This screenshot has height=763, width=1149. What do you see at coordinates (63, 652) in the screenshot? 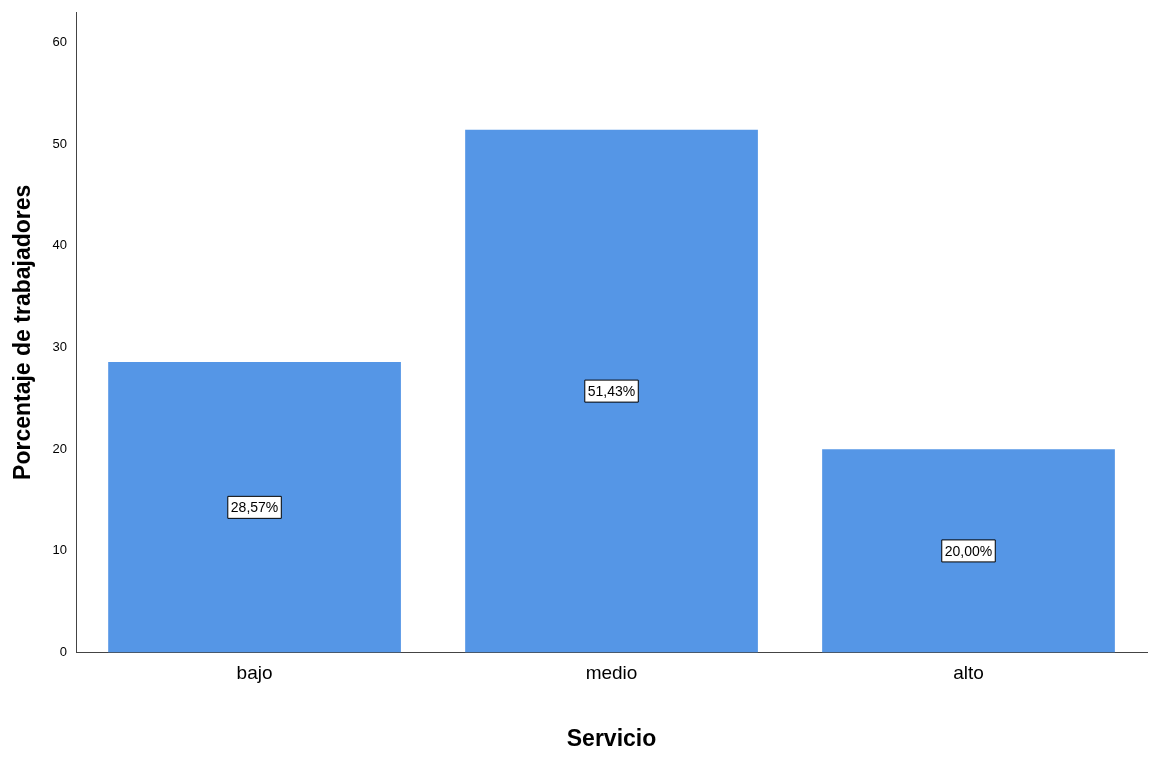
I see `y-tick-label: 0` at bounding box center [63, 652].